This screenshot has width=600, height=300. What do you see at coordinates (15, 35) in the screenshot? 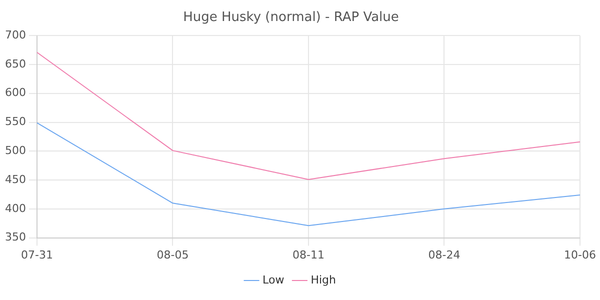
I see `y-tick-label: 700` at bounding box center [15, 35].